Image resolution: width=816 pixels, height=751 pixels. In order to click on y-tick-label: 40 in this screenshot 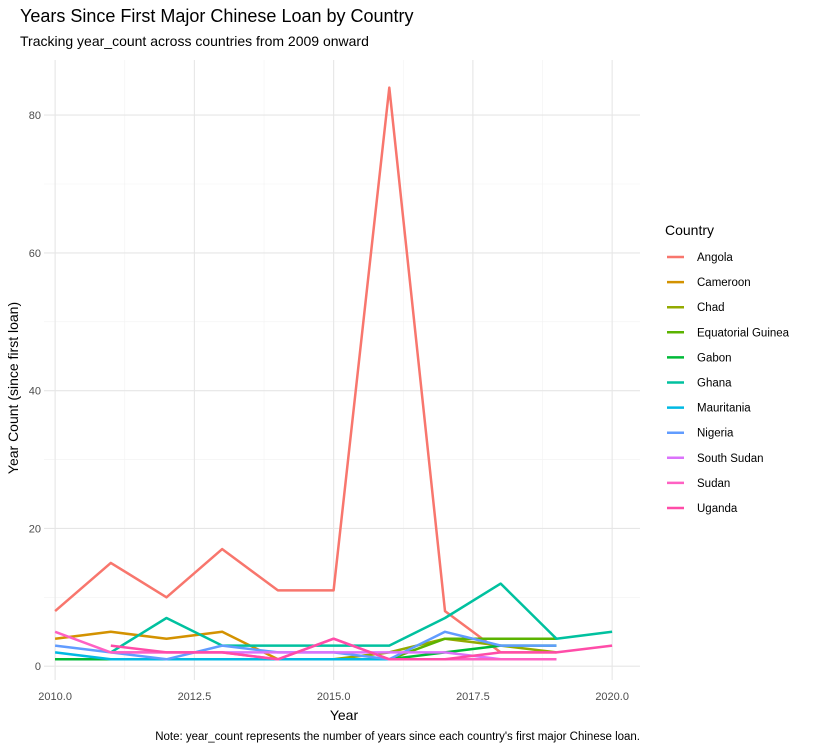, I will do `click(35, 392)`.